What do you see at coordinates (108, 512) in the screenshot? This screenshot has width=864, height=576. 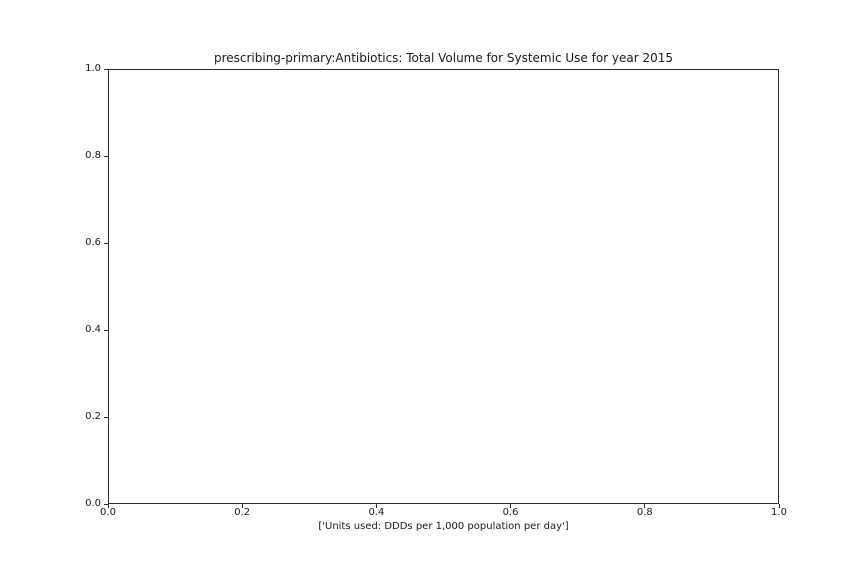 I see `x-tick-label: 0.0` at bounding box center [108, 512].